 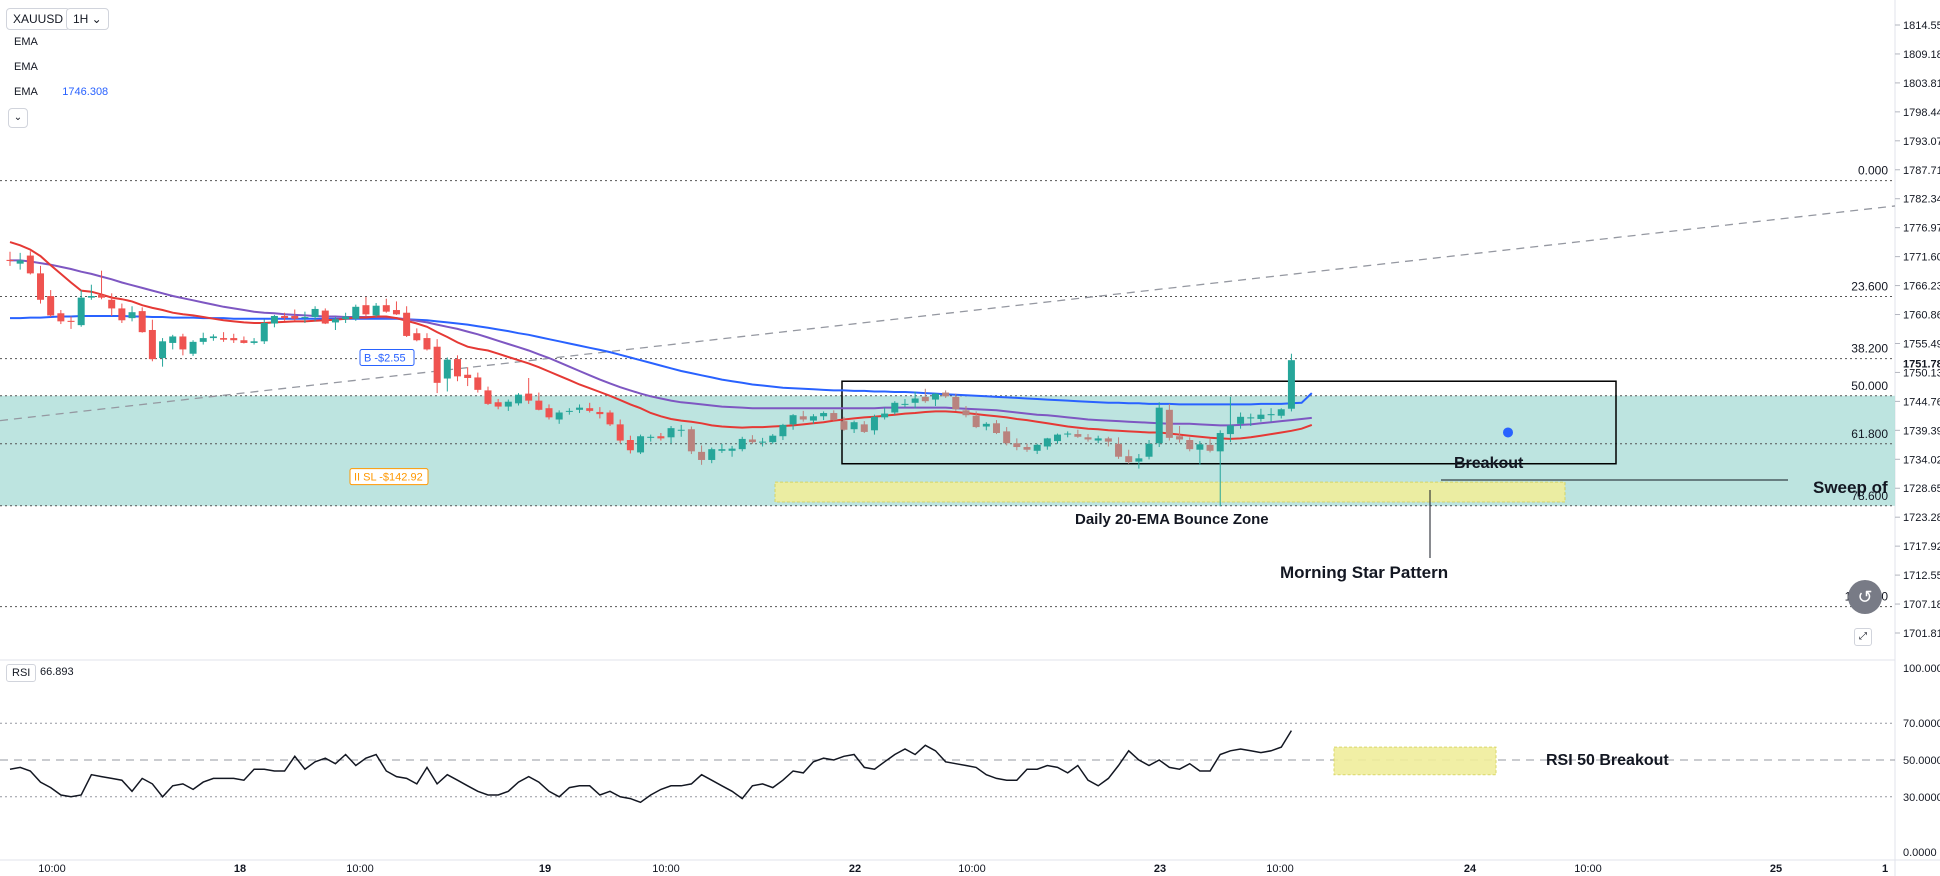 I want to click on rsi-tick-label: 50.0000, so click(x=1921, y=761).